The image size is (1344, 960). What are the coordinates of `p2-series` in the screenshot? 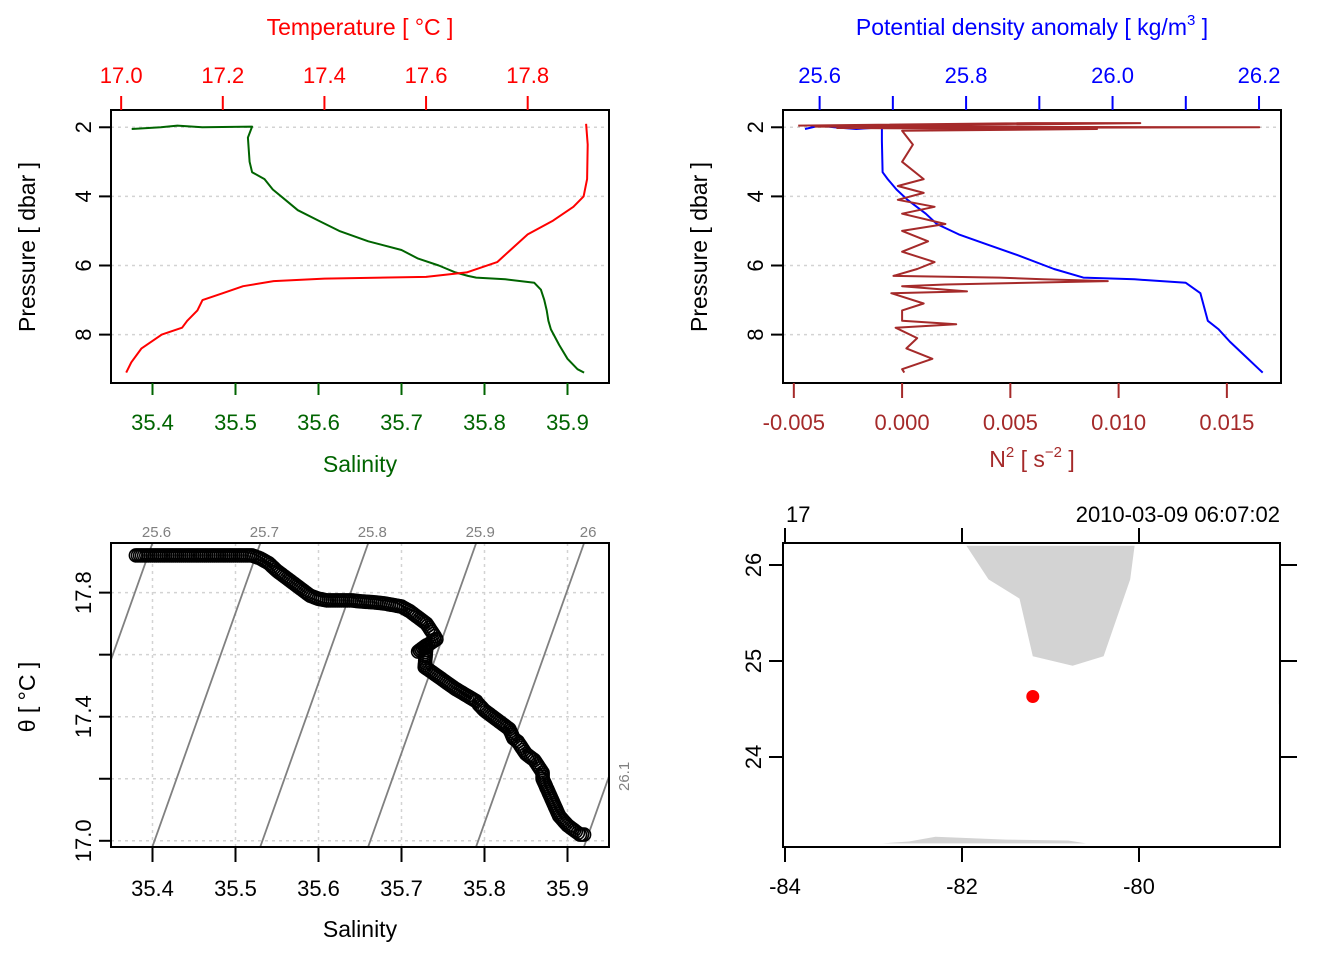 It's located at (1031, 248).